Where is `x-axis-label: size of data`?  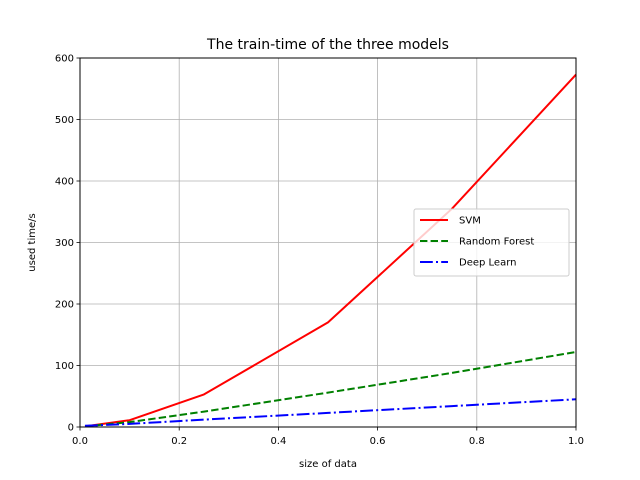 x-axis-label: size of data is located at coordinates (328, 464).